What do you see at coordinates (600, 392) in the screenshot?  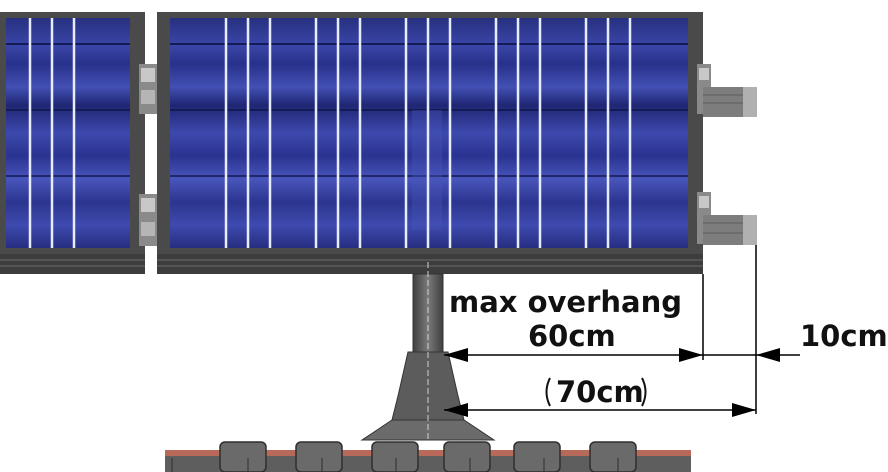 I see `dimension-70-label: 70cm` at bounding box center [600, 392].